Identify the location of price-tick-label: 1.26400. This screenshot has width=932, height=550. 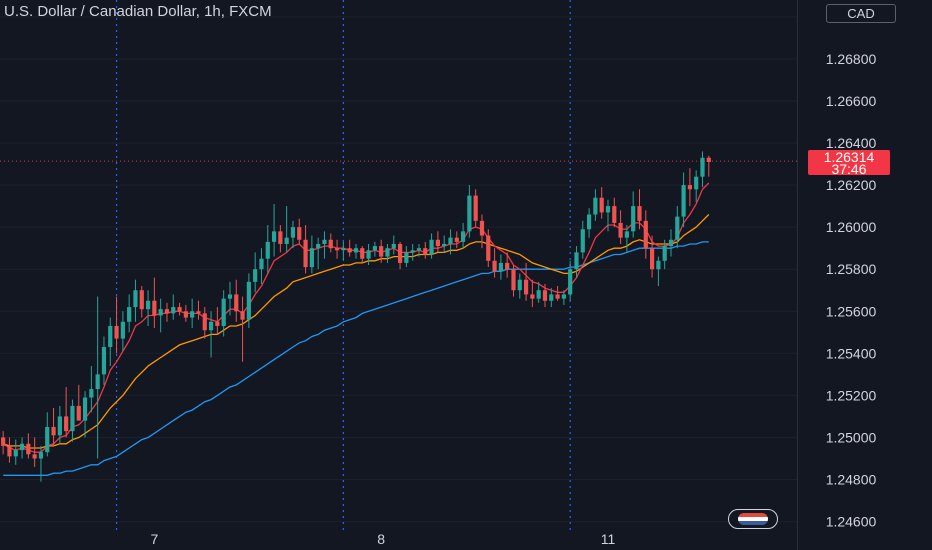
(851, 143).